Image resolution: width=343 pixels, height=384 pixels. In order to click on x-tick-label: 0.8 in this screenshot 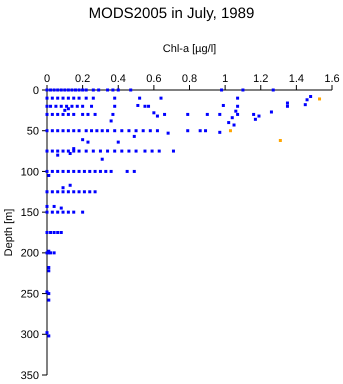, I will do `click(190, 79)`.